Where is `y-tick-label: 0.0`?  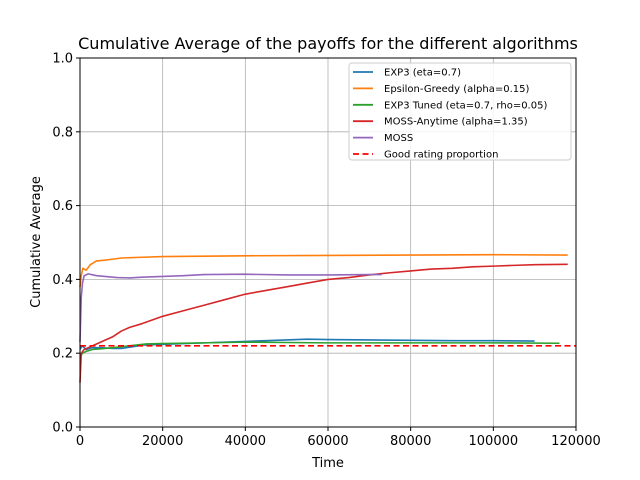
y-tick-label: 0.0 is located at coordinates (62, 428).